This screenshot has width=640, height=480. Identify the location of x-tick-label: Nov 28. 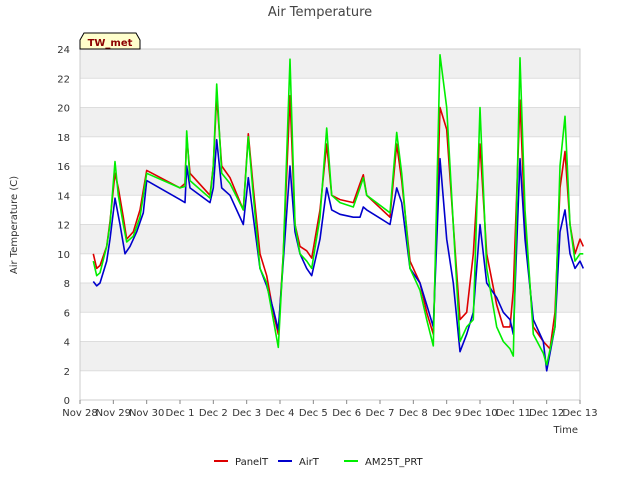
(79, 413).